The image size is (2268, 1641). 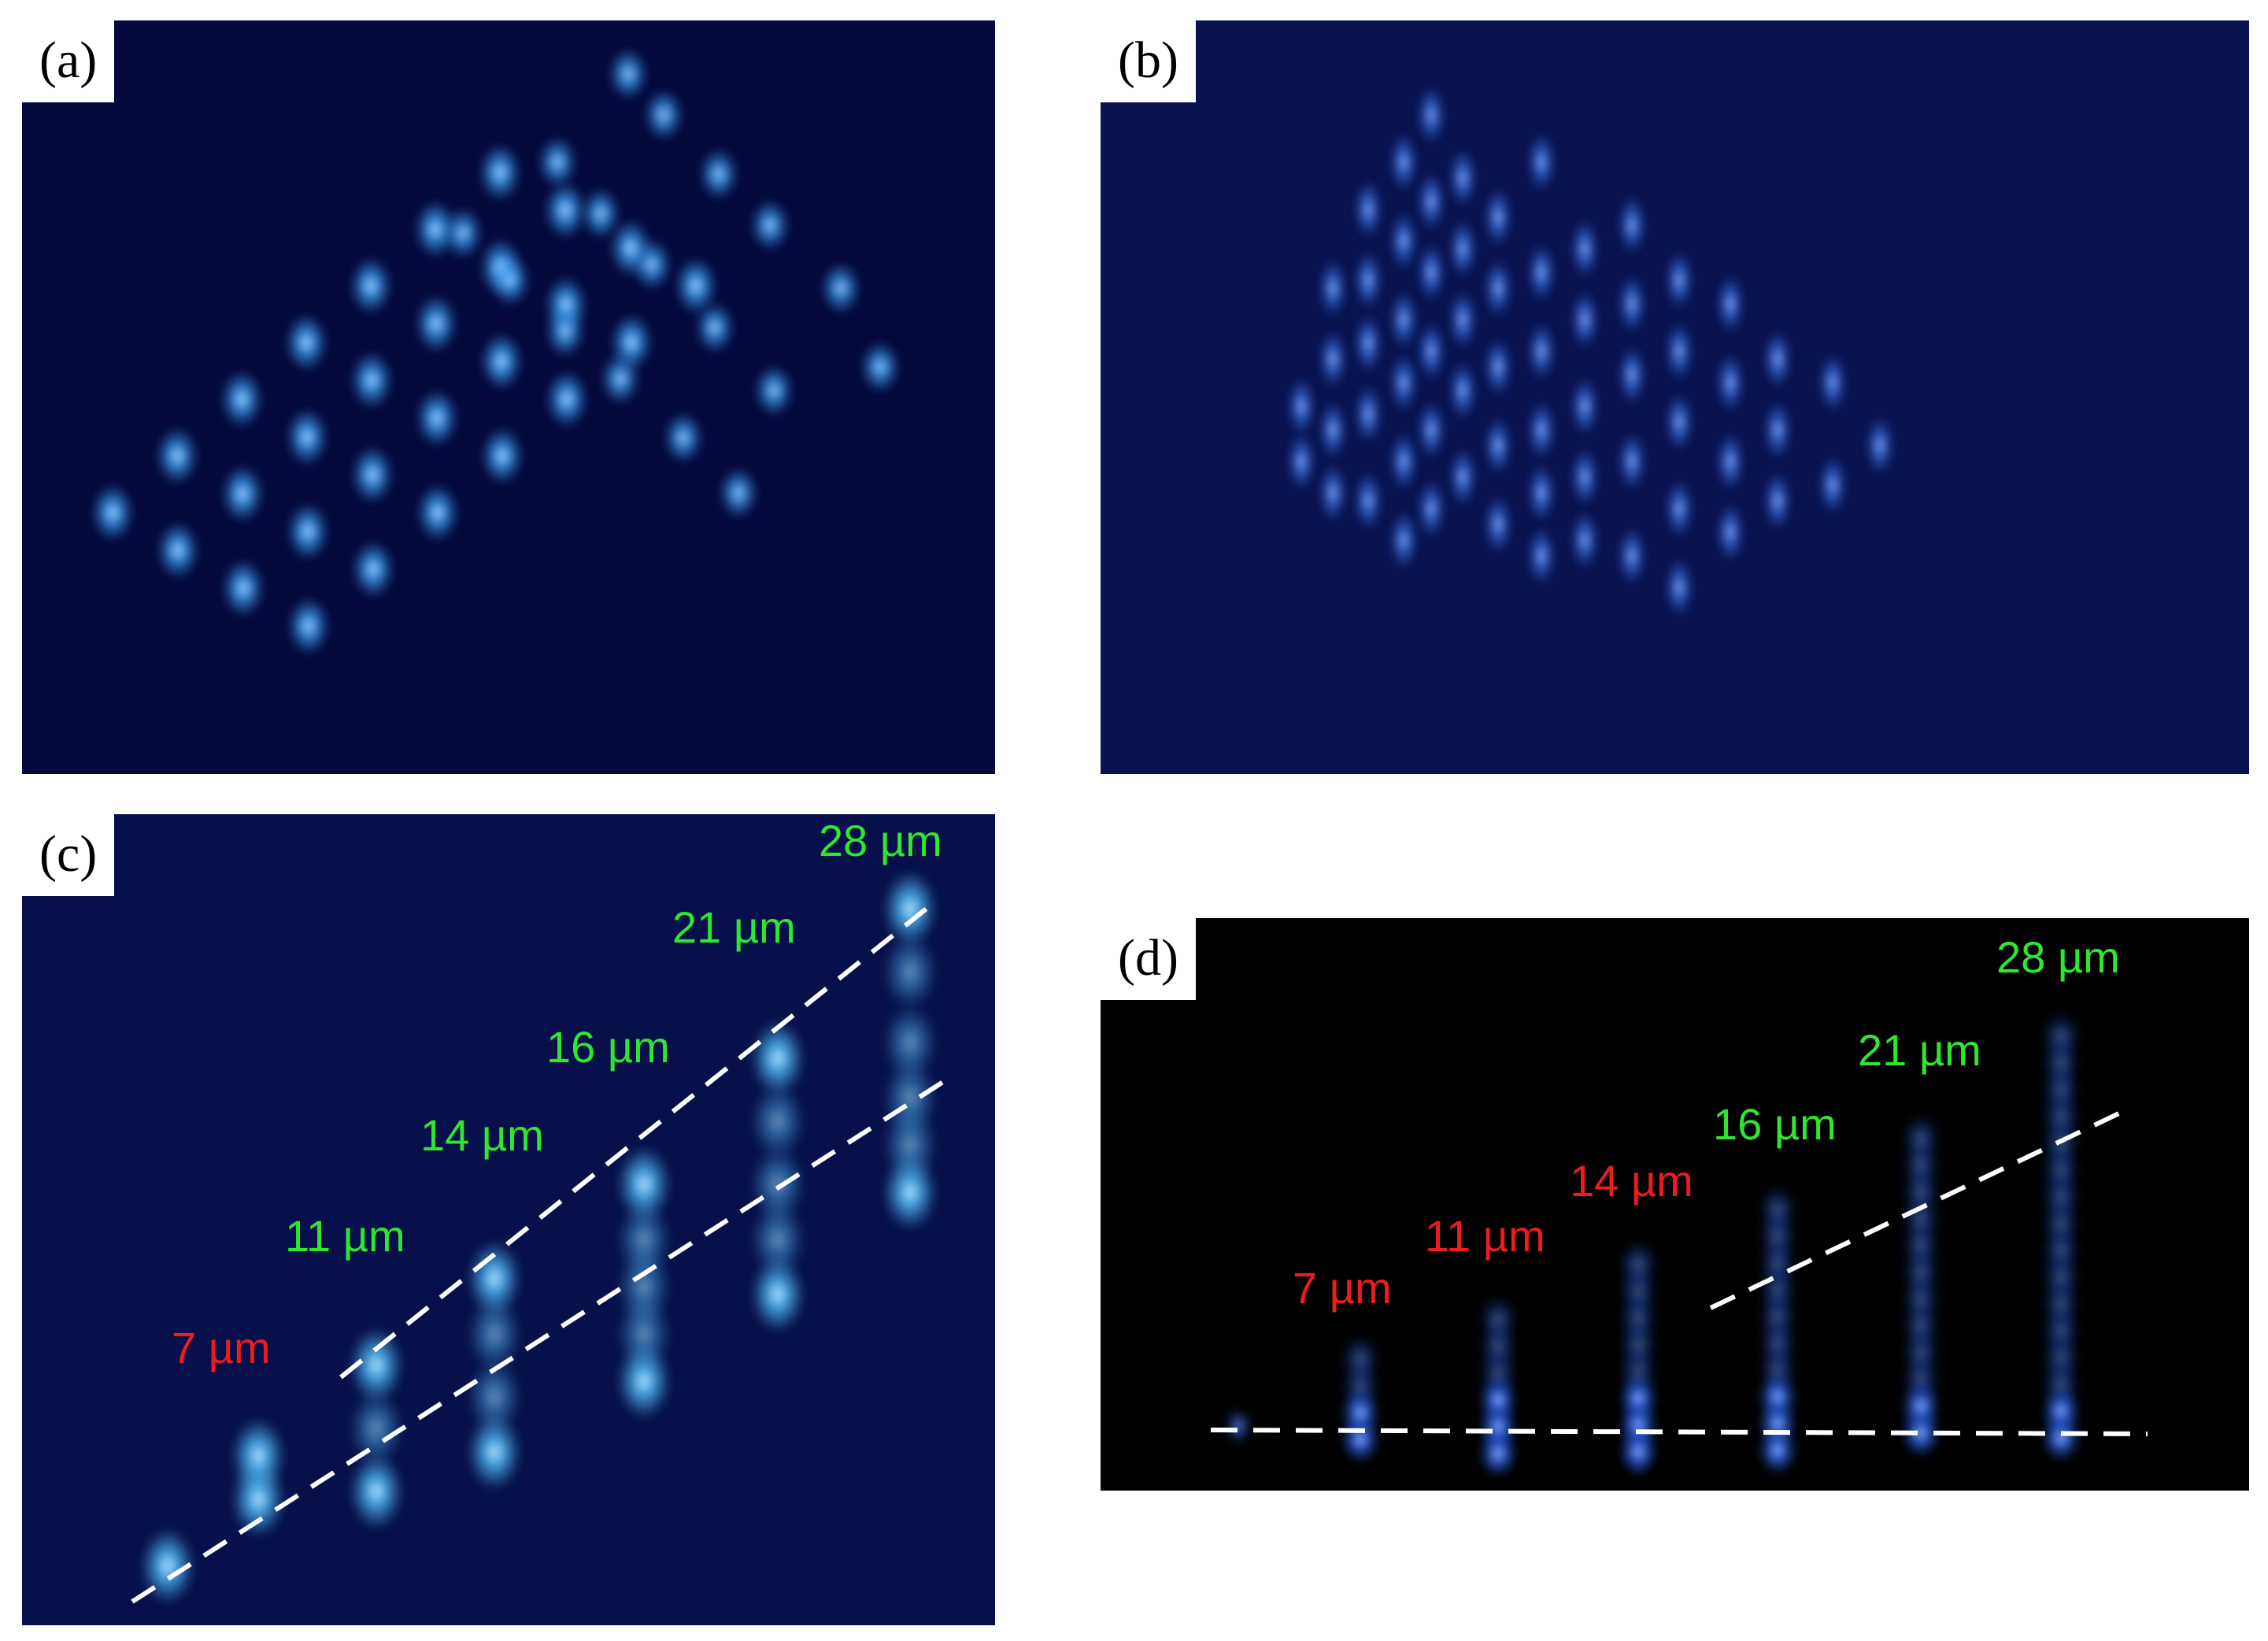 I want to click on label-d-28um: 28 µm, so click(x=2058, y=957).